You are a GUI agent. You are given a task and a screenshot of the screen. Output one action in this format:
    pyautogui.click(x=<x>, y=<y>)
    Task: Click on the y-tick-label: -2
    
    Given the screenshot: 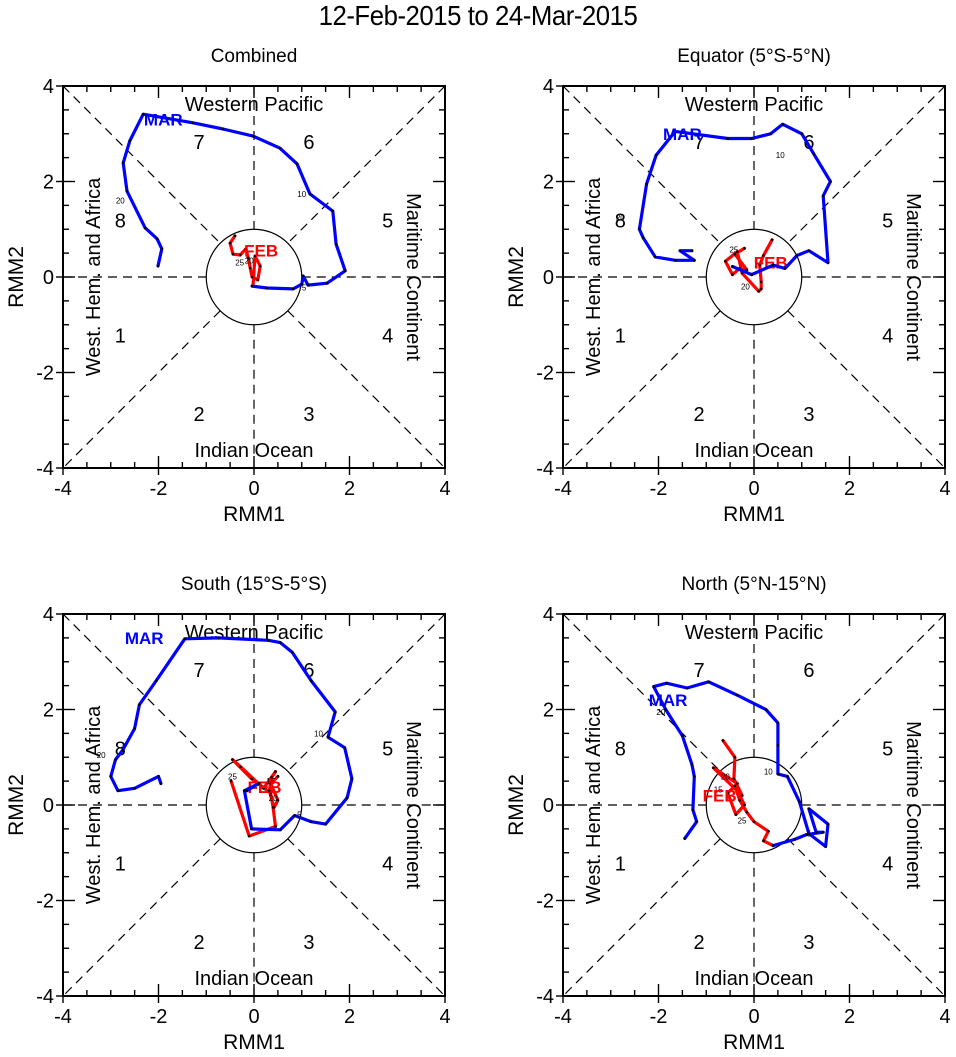 What is the action you would take?
    pyautogui.click(x=545, y=902)
    